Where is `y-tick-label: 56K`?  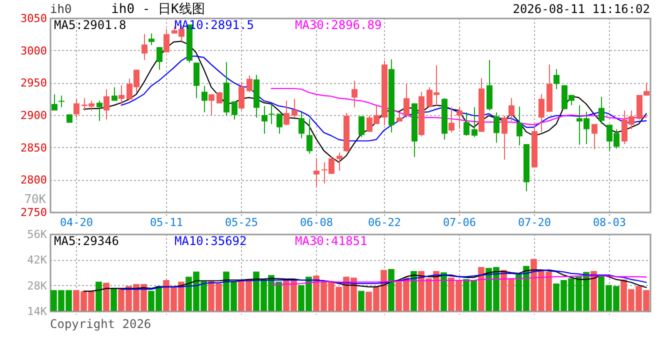
y-tick-label: 56K is located at coordinates (37, 234).